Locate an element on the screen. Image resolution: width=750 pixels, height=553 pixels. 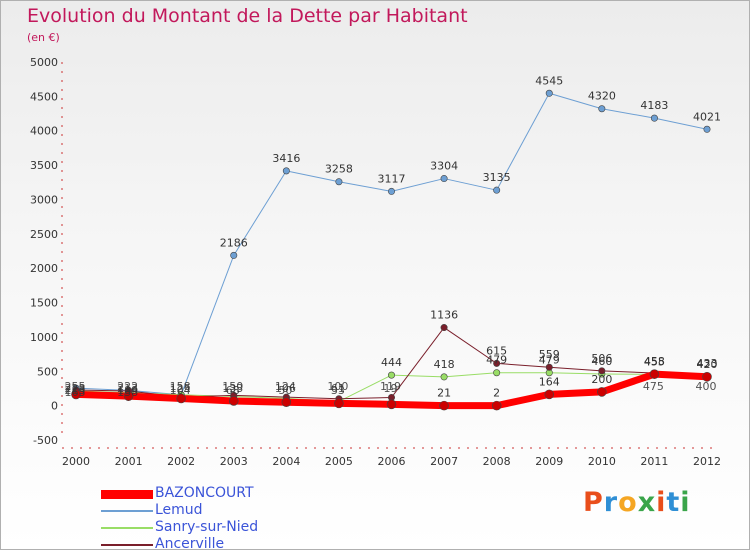
data-label: 125 is located at coordinates (180, 388).